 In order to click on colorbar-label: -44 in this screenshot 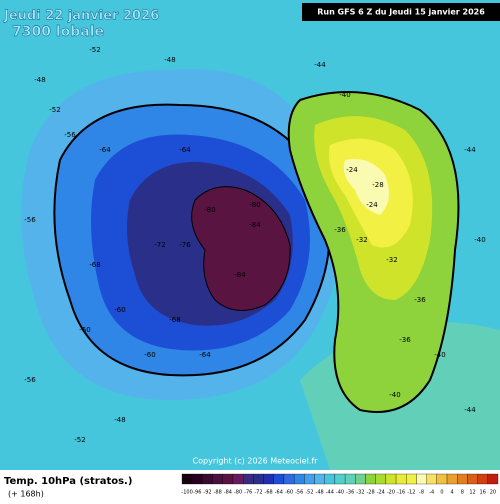, I will do `click(330, 493)`.